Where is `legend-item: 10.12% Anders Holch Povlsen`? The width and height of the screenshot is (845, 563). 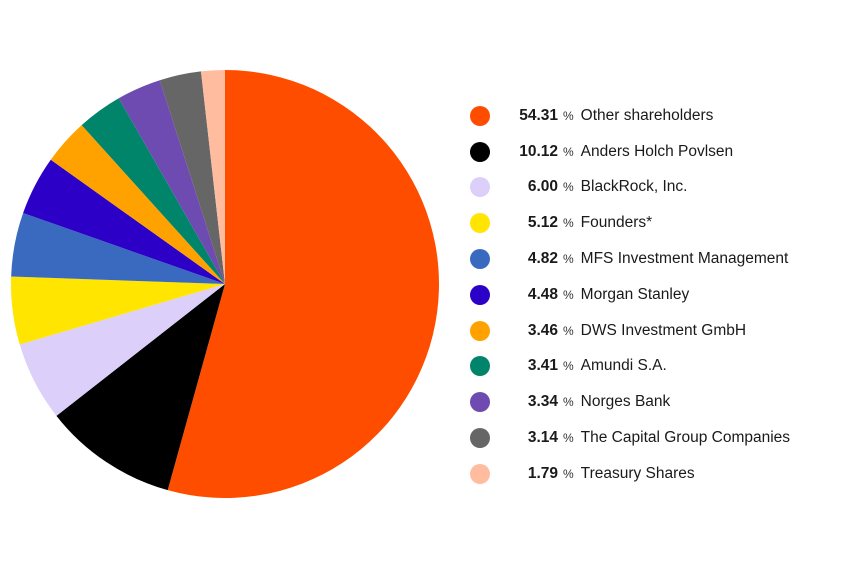 legend-item: 10.12% Anders Holch Povlsen is located at coordinates (630, 152).